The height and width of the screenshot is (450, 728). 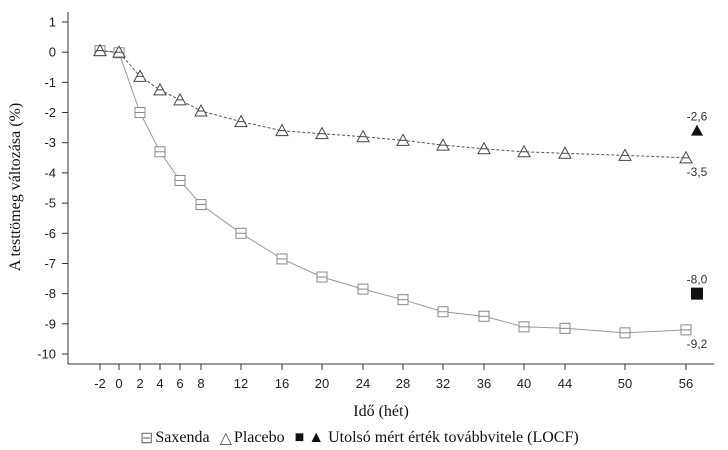 I want to click on legend-item-saxenda: ⊟ Saxenda, so click(x=175, y=438).